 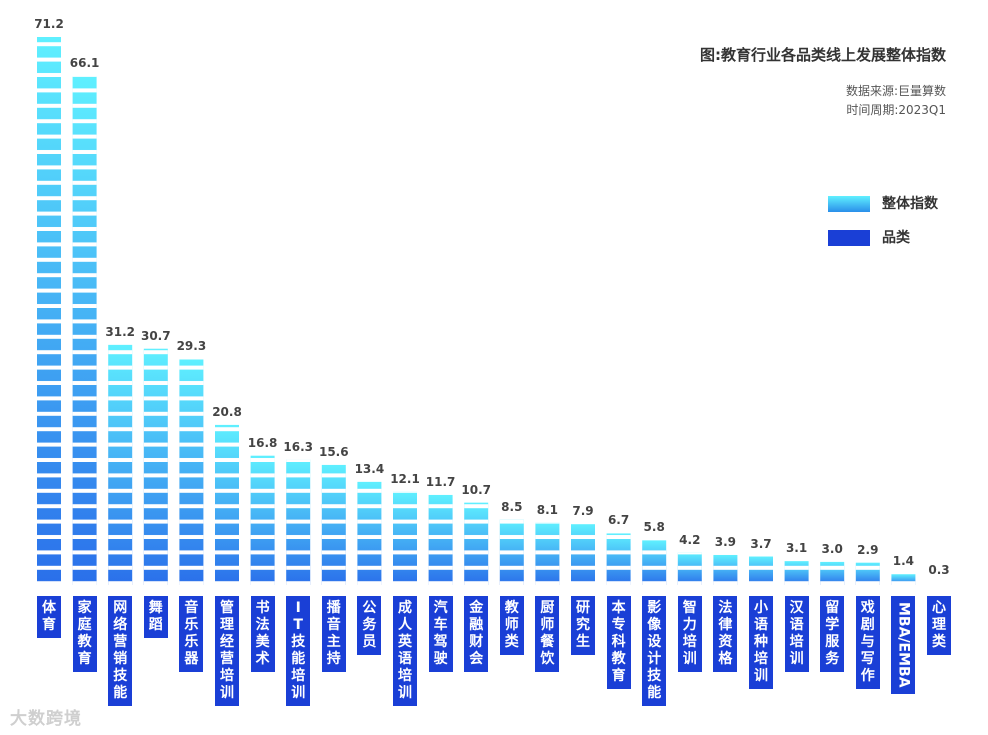 I want to click on category-label-11: 汽车驾驶, so click(x=440, y=634).